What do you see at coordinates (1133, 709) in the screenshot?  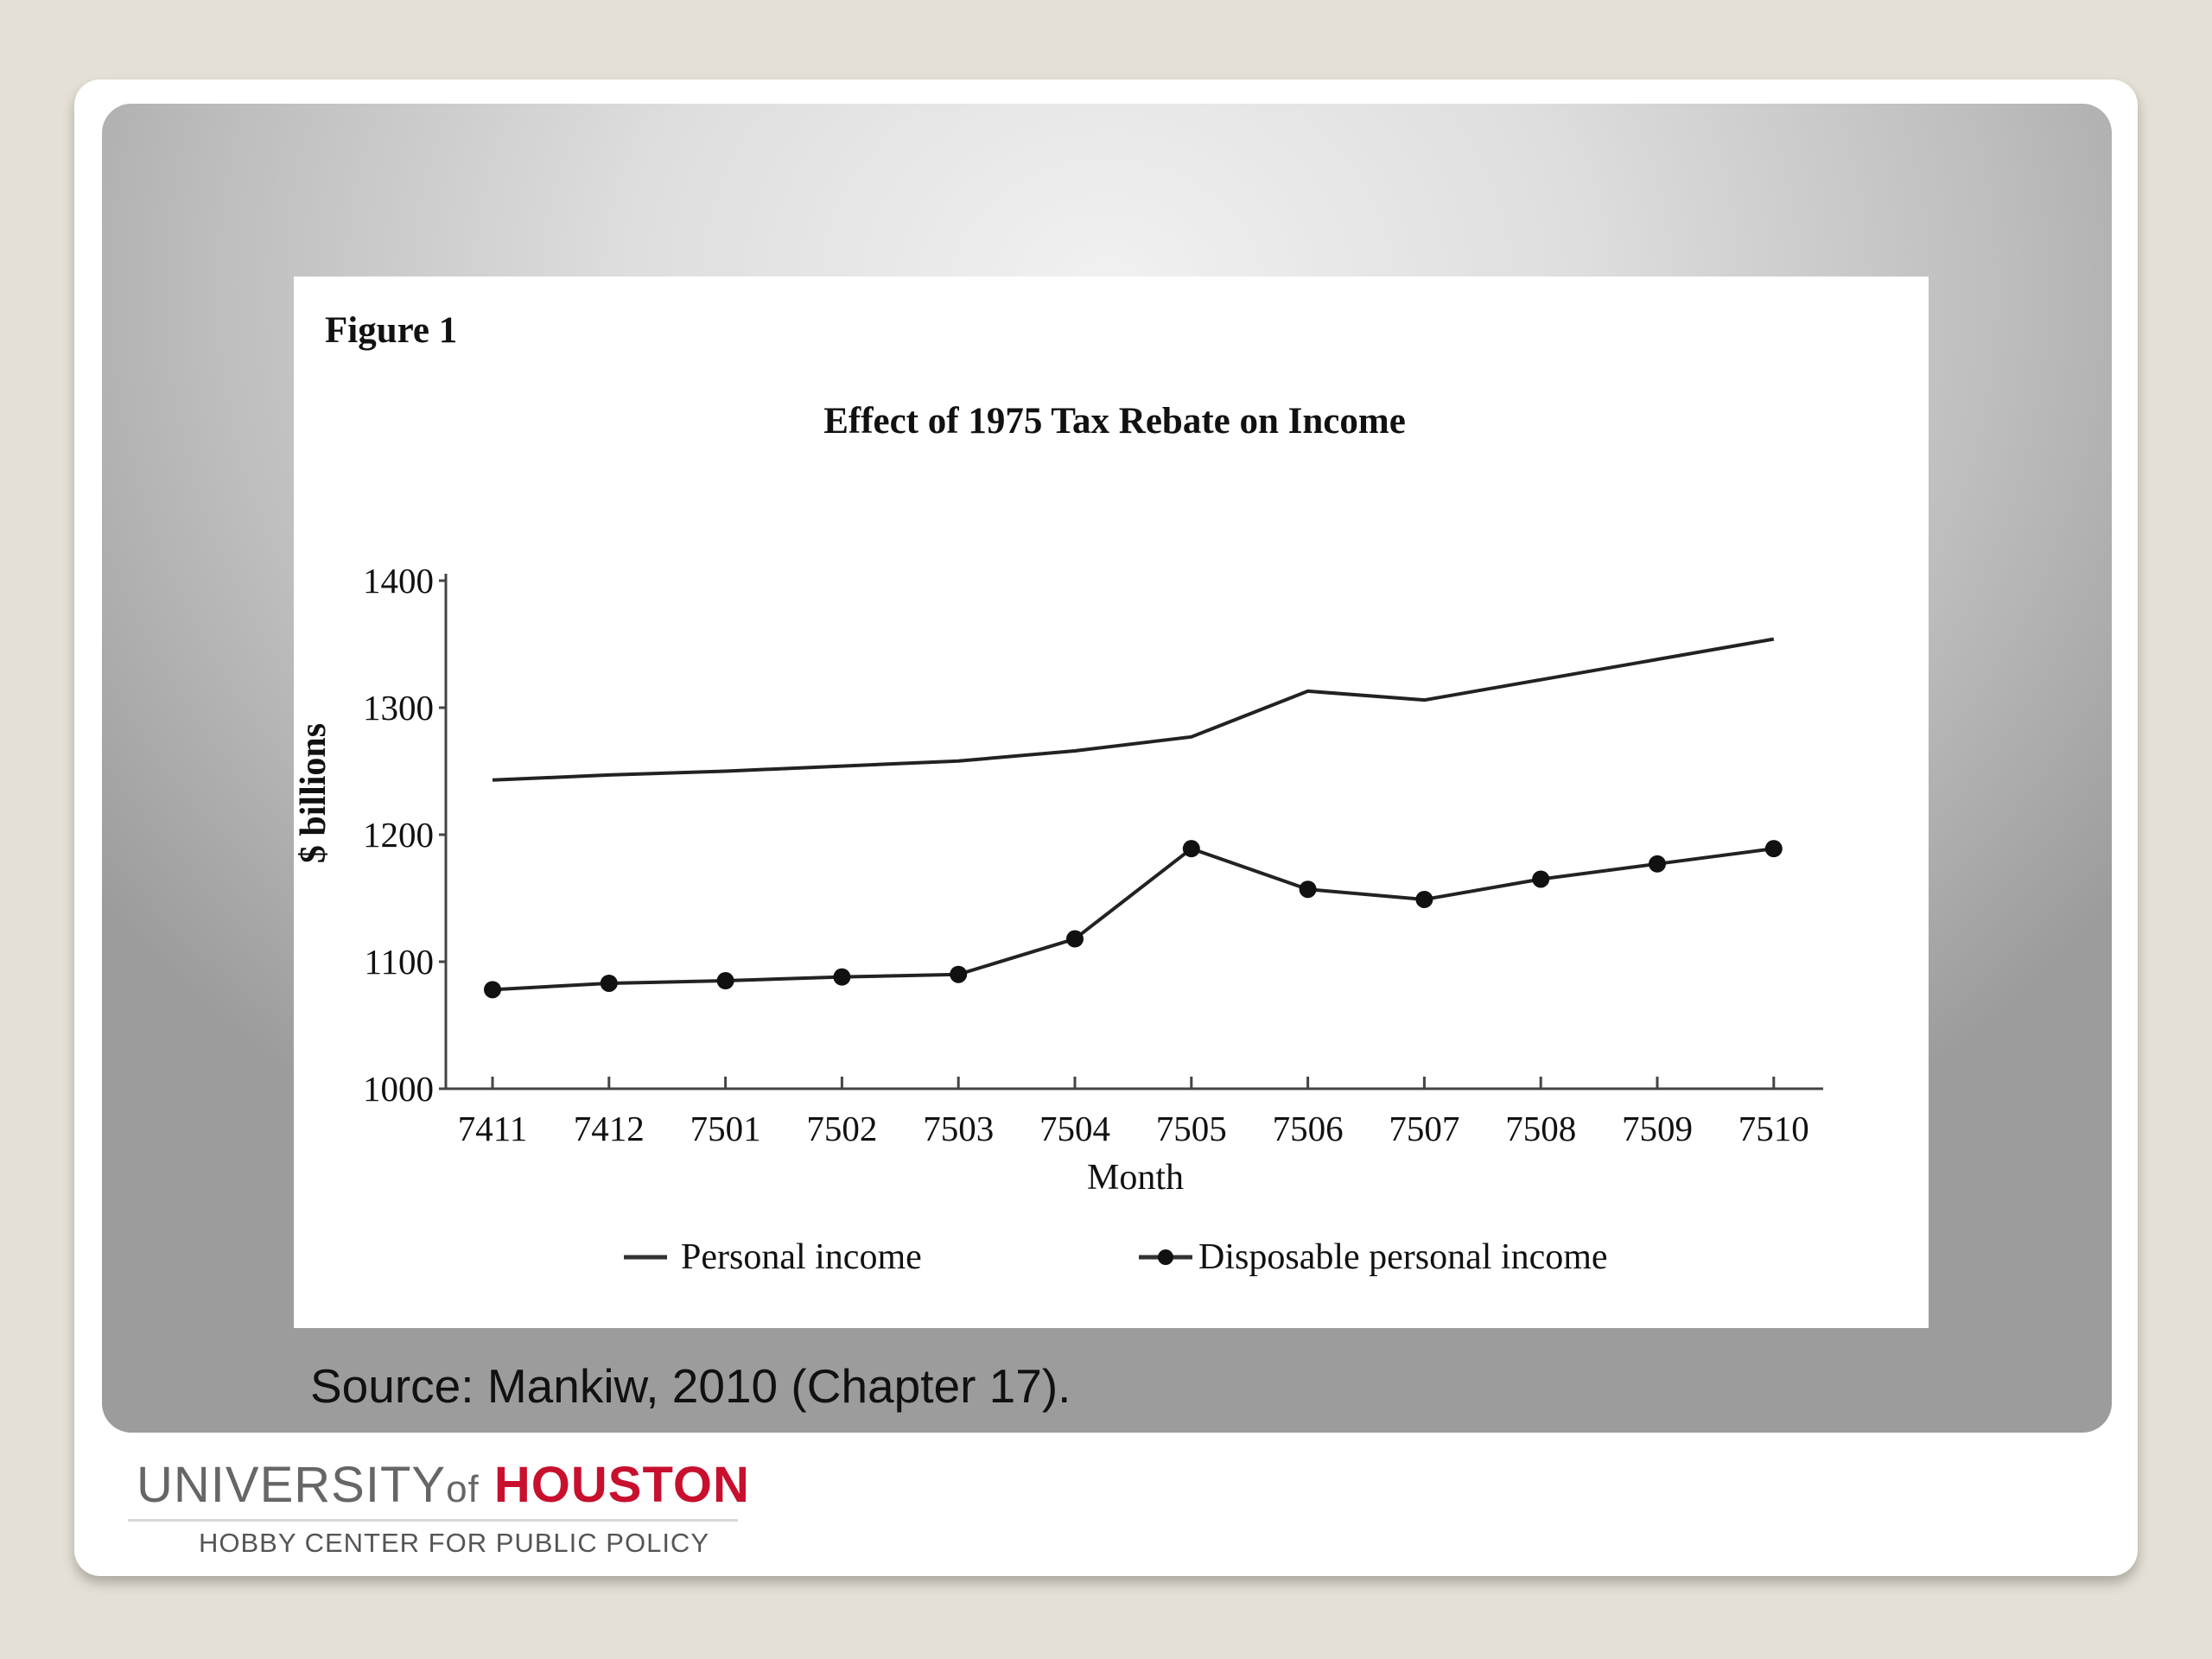 I see `series-line-personal-income` at bounding box center [1133, 709].